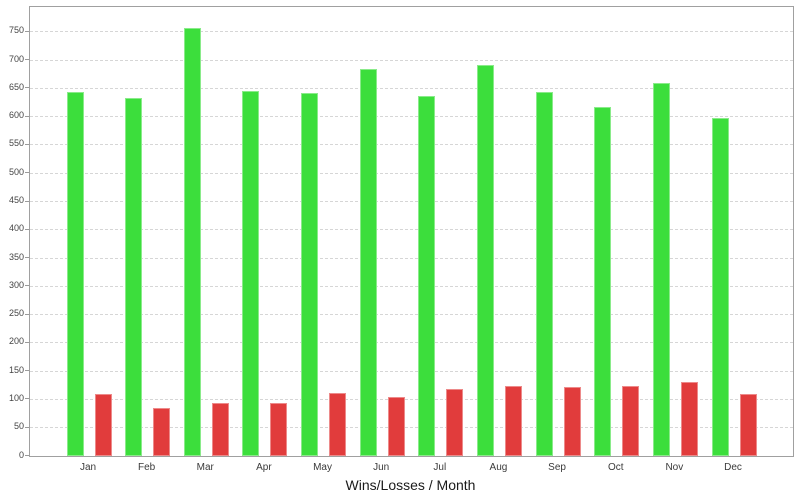 This screenshot has height=500, width=800. I want to click on y-tick-label-550: 550, so click(16, 143).